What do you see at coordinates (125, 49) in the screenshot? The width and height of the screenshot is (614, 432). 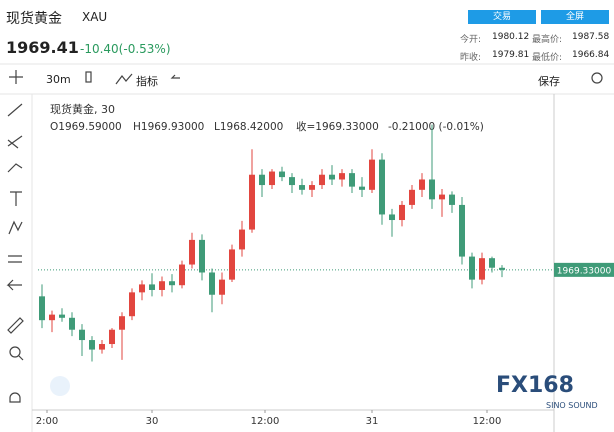 I see `change: -10.40(-0.53%)` at bounding box center [125, 49].